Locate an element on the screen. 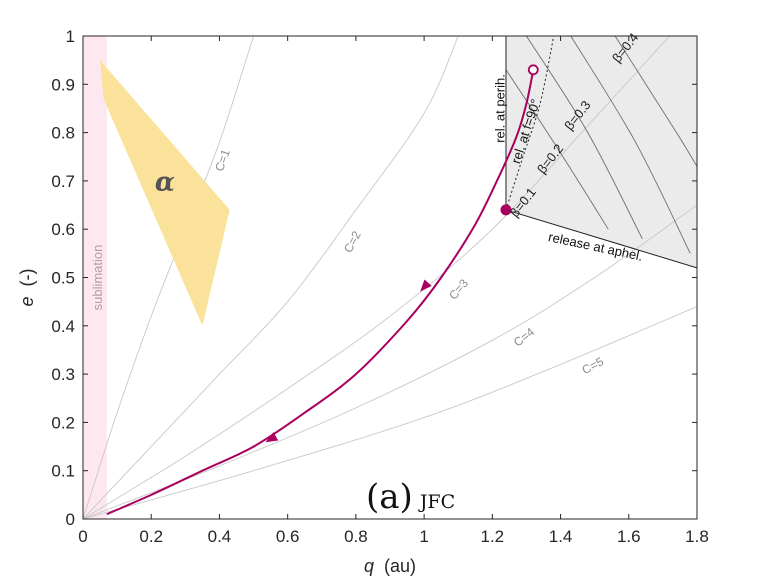 The width and height of the screenshot is (772, 581). x-tick-label: 1.6 is located at coordinates (629, 536).